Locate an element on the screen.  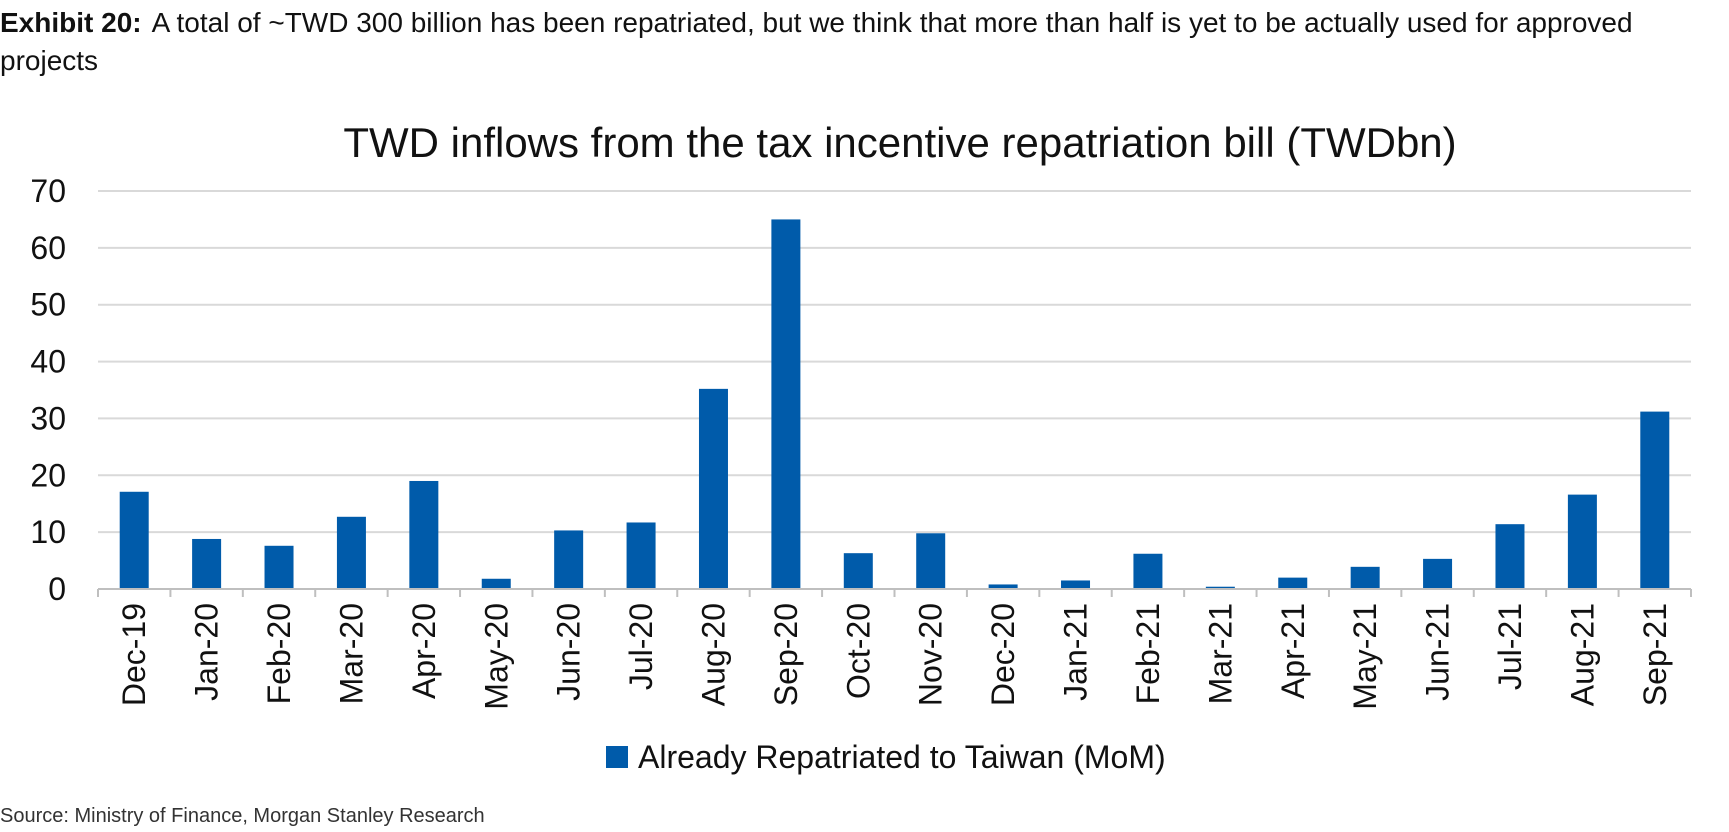
y-tick-label: 50 is located at coordinates (48, 305).